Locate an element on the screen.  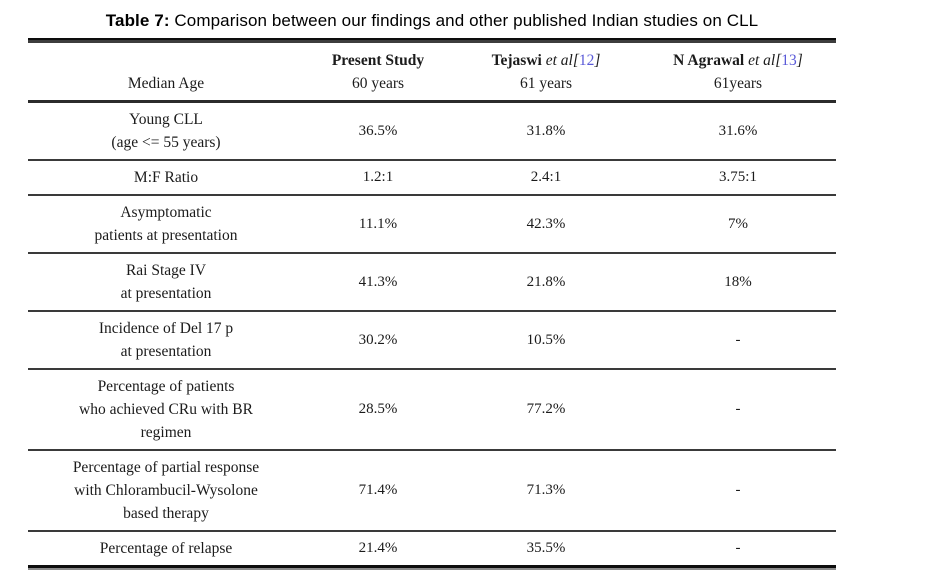
cell-value: 31.8% is located at coordinates (546, 130).